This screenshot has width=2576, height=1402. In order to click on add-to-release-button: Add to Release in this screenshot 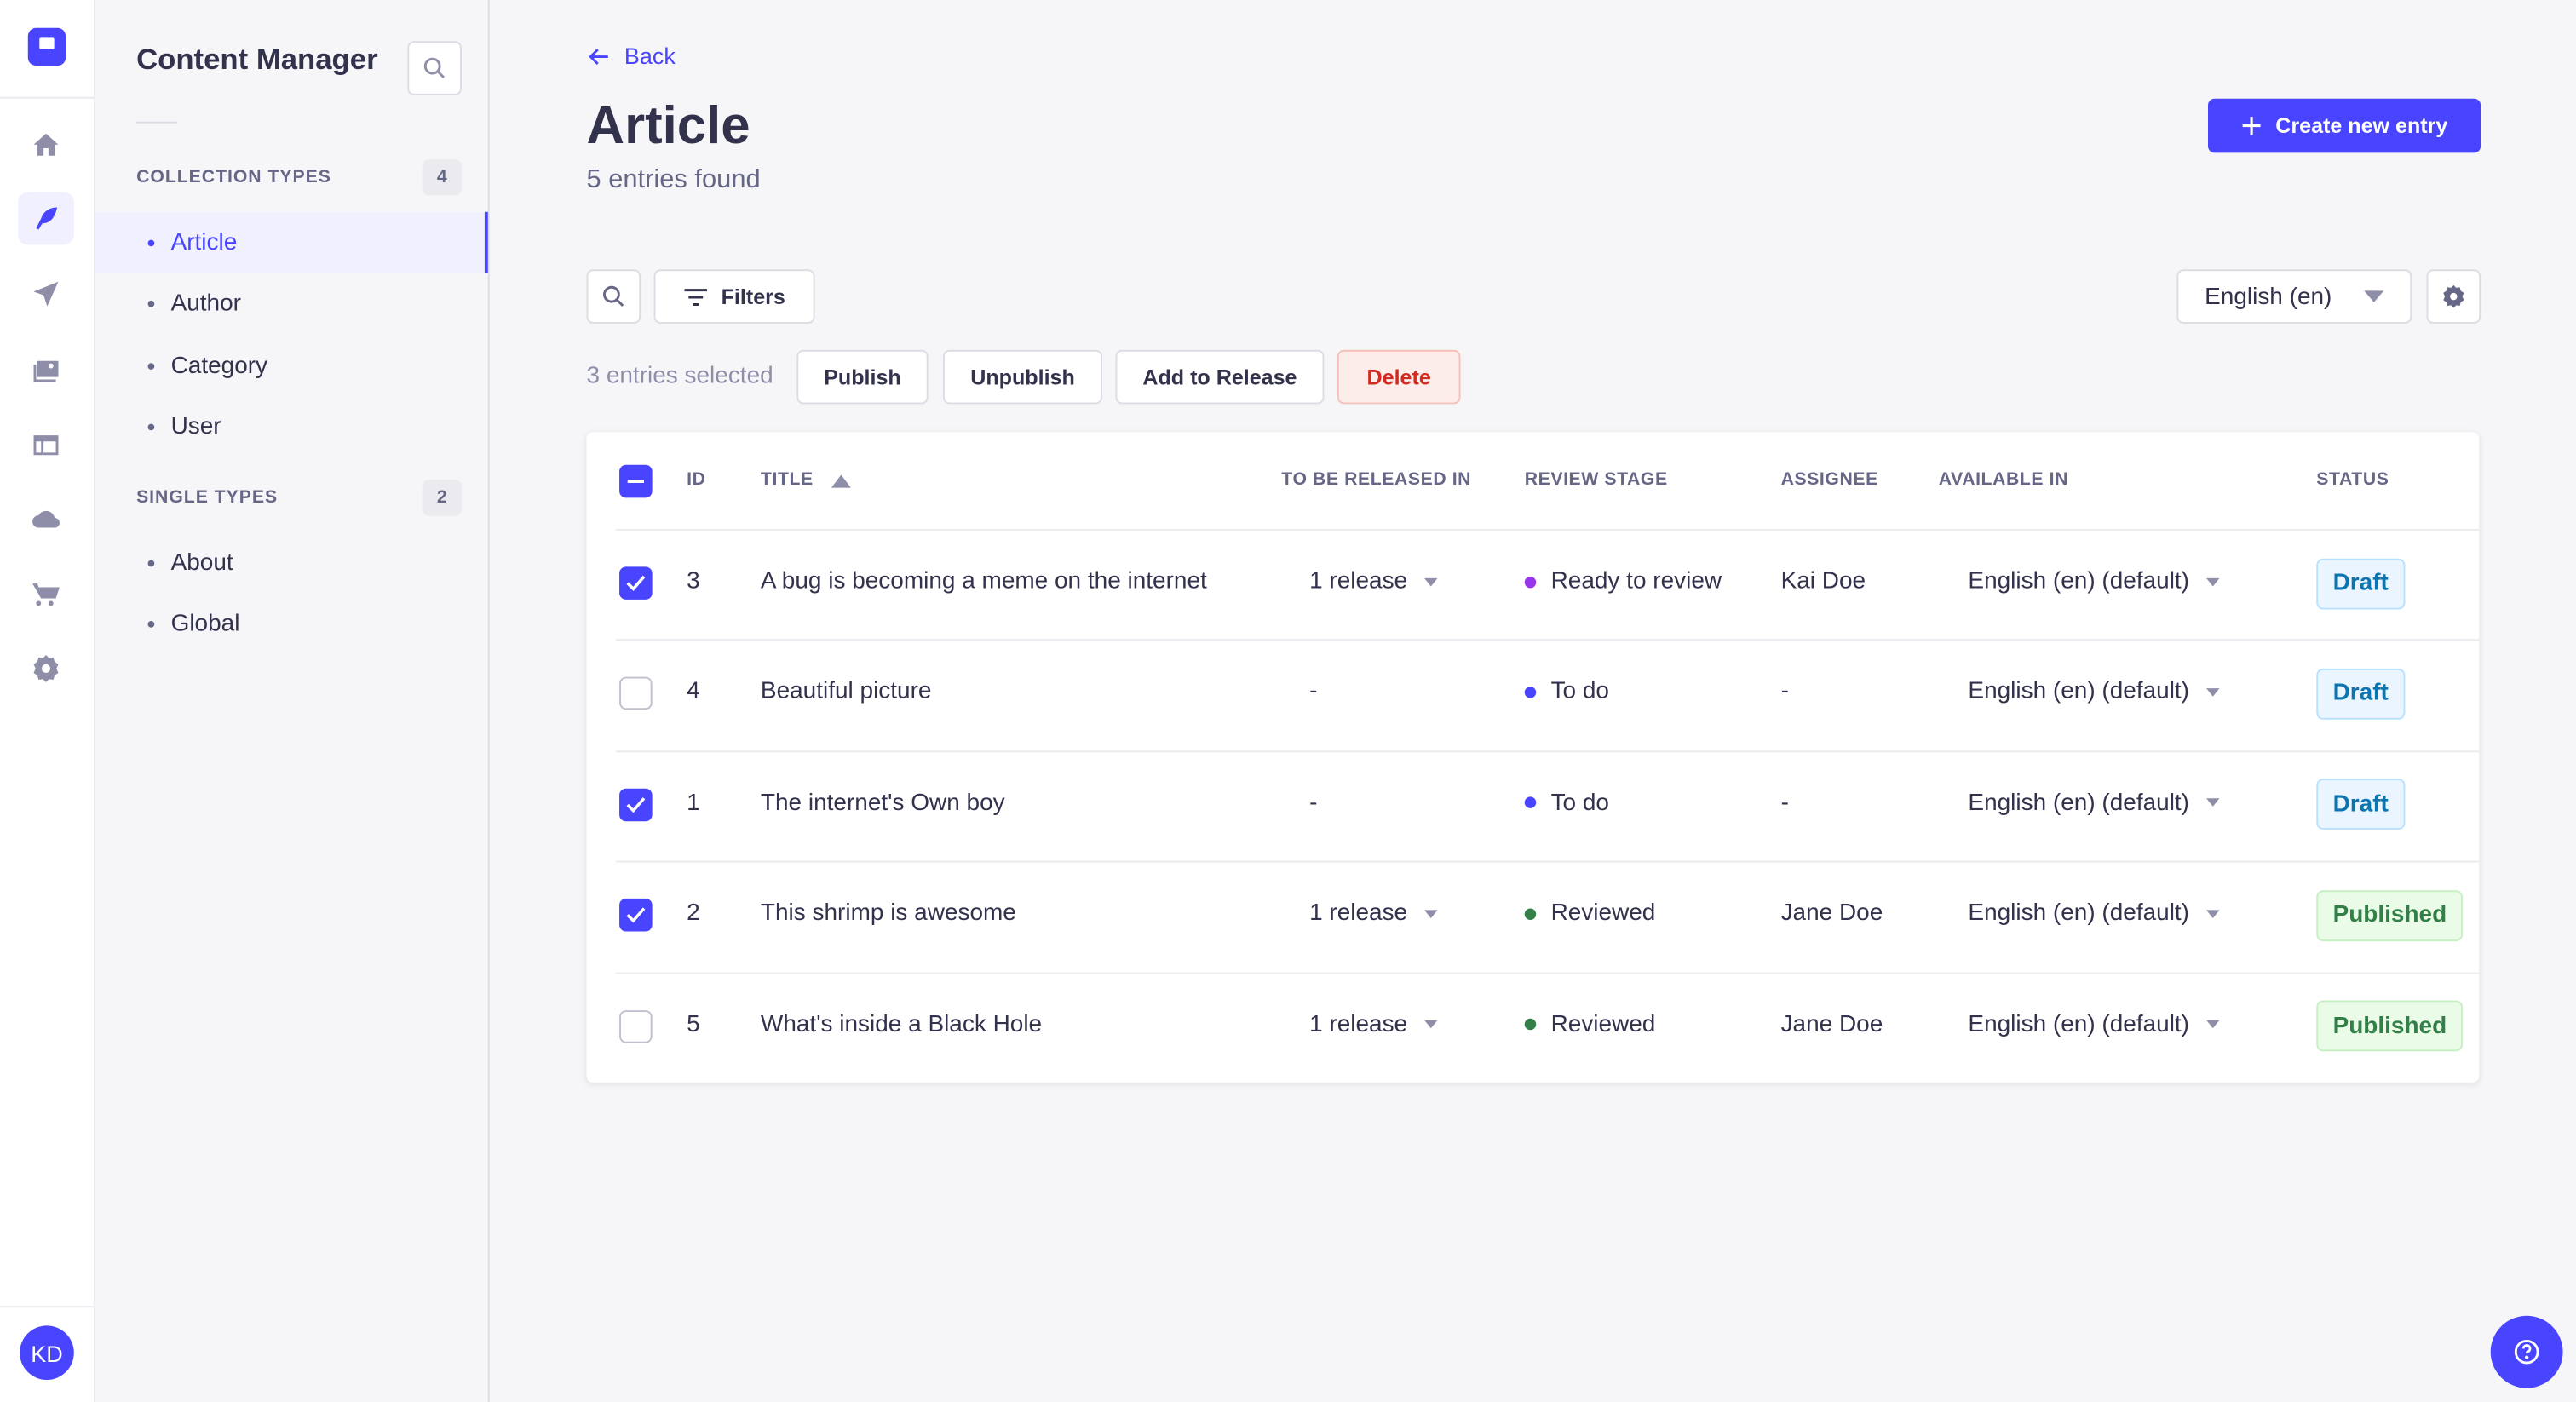, I will do `click(1220, 377)`.